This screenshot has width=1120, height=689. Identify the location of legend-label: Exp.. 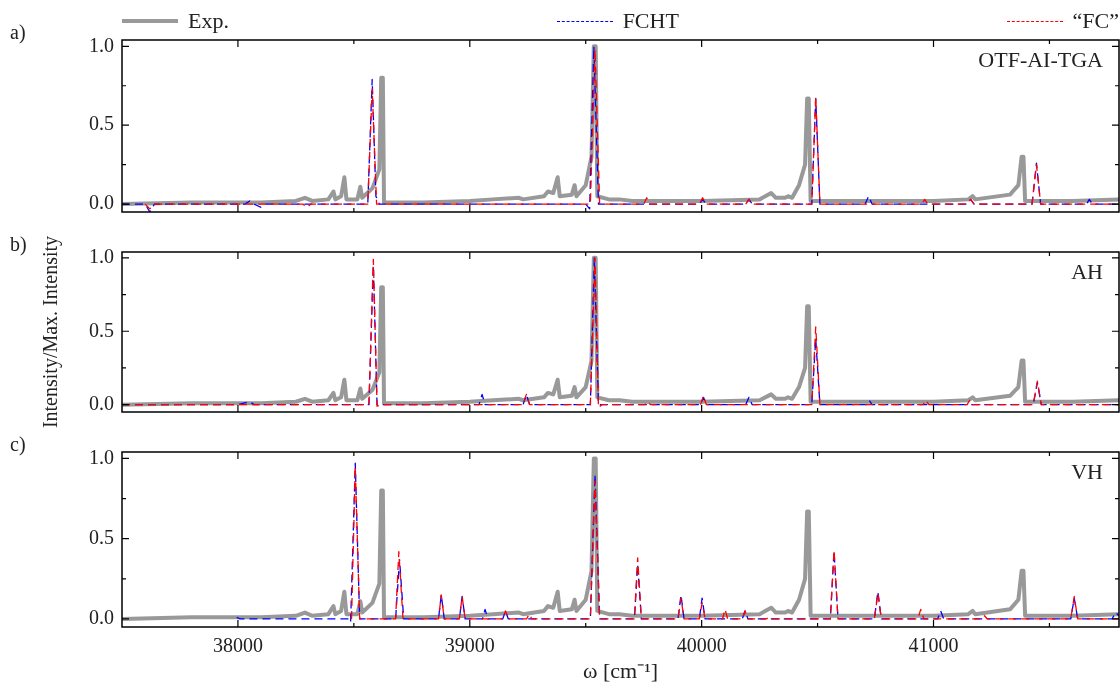
(208, 21).